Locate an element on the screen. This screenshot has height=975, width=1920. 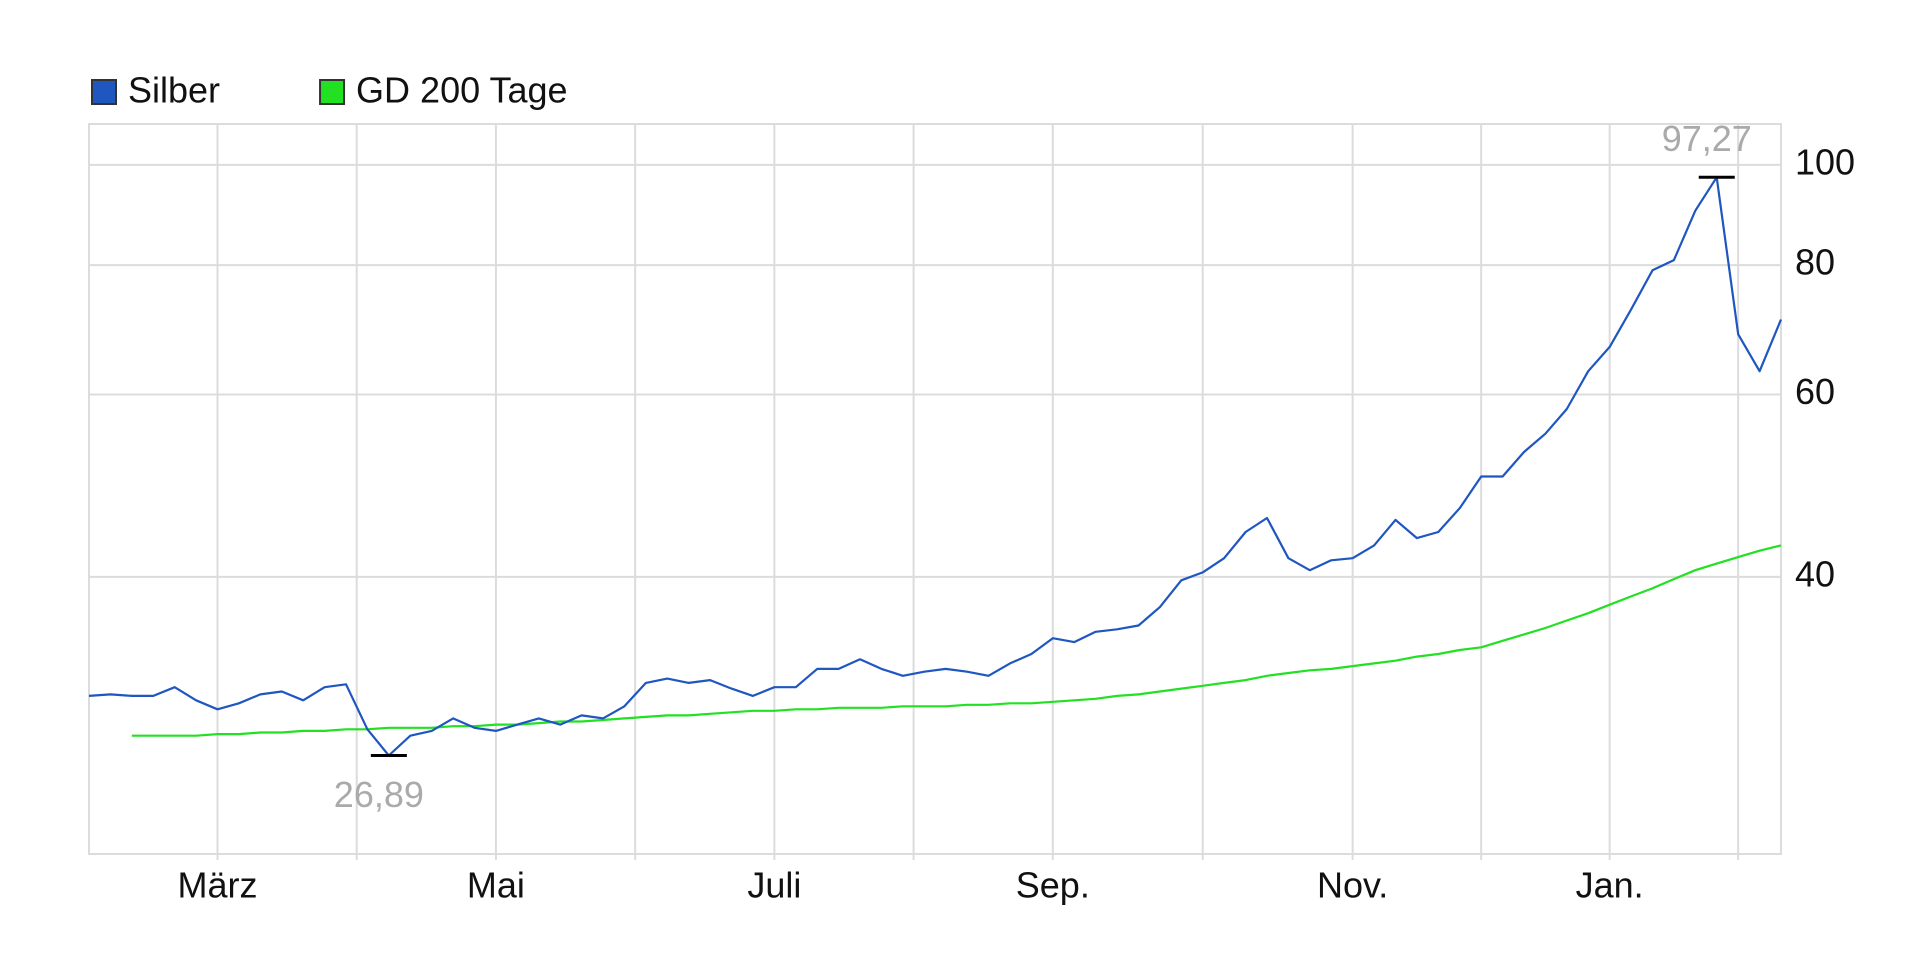
y-tick-label: 100 is located at coordinates (1825, 161).